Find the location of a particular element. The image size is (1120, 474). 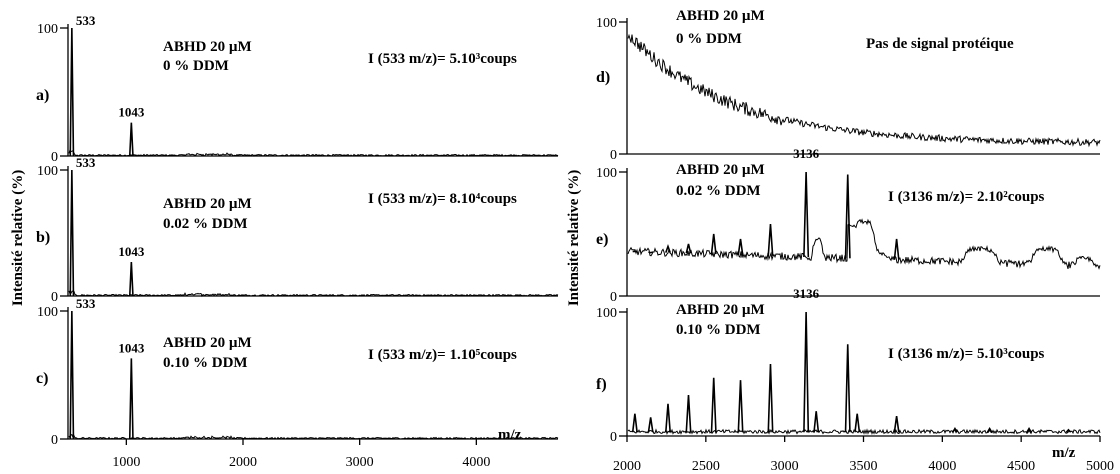

x-tick-label: 3500 is located at coordinates (864, 466).